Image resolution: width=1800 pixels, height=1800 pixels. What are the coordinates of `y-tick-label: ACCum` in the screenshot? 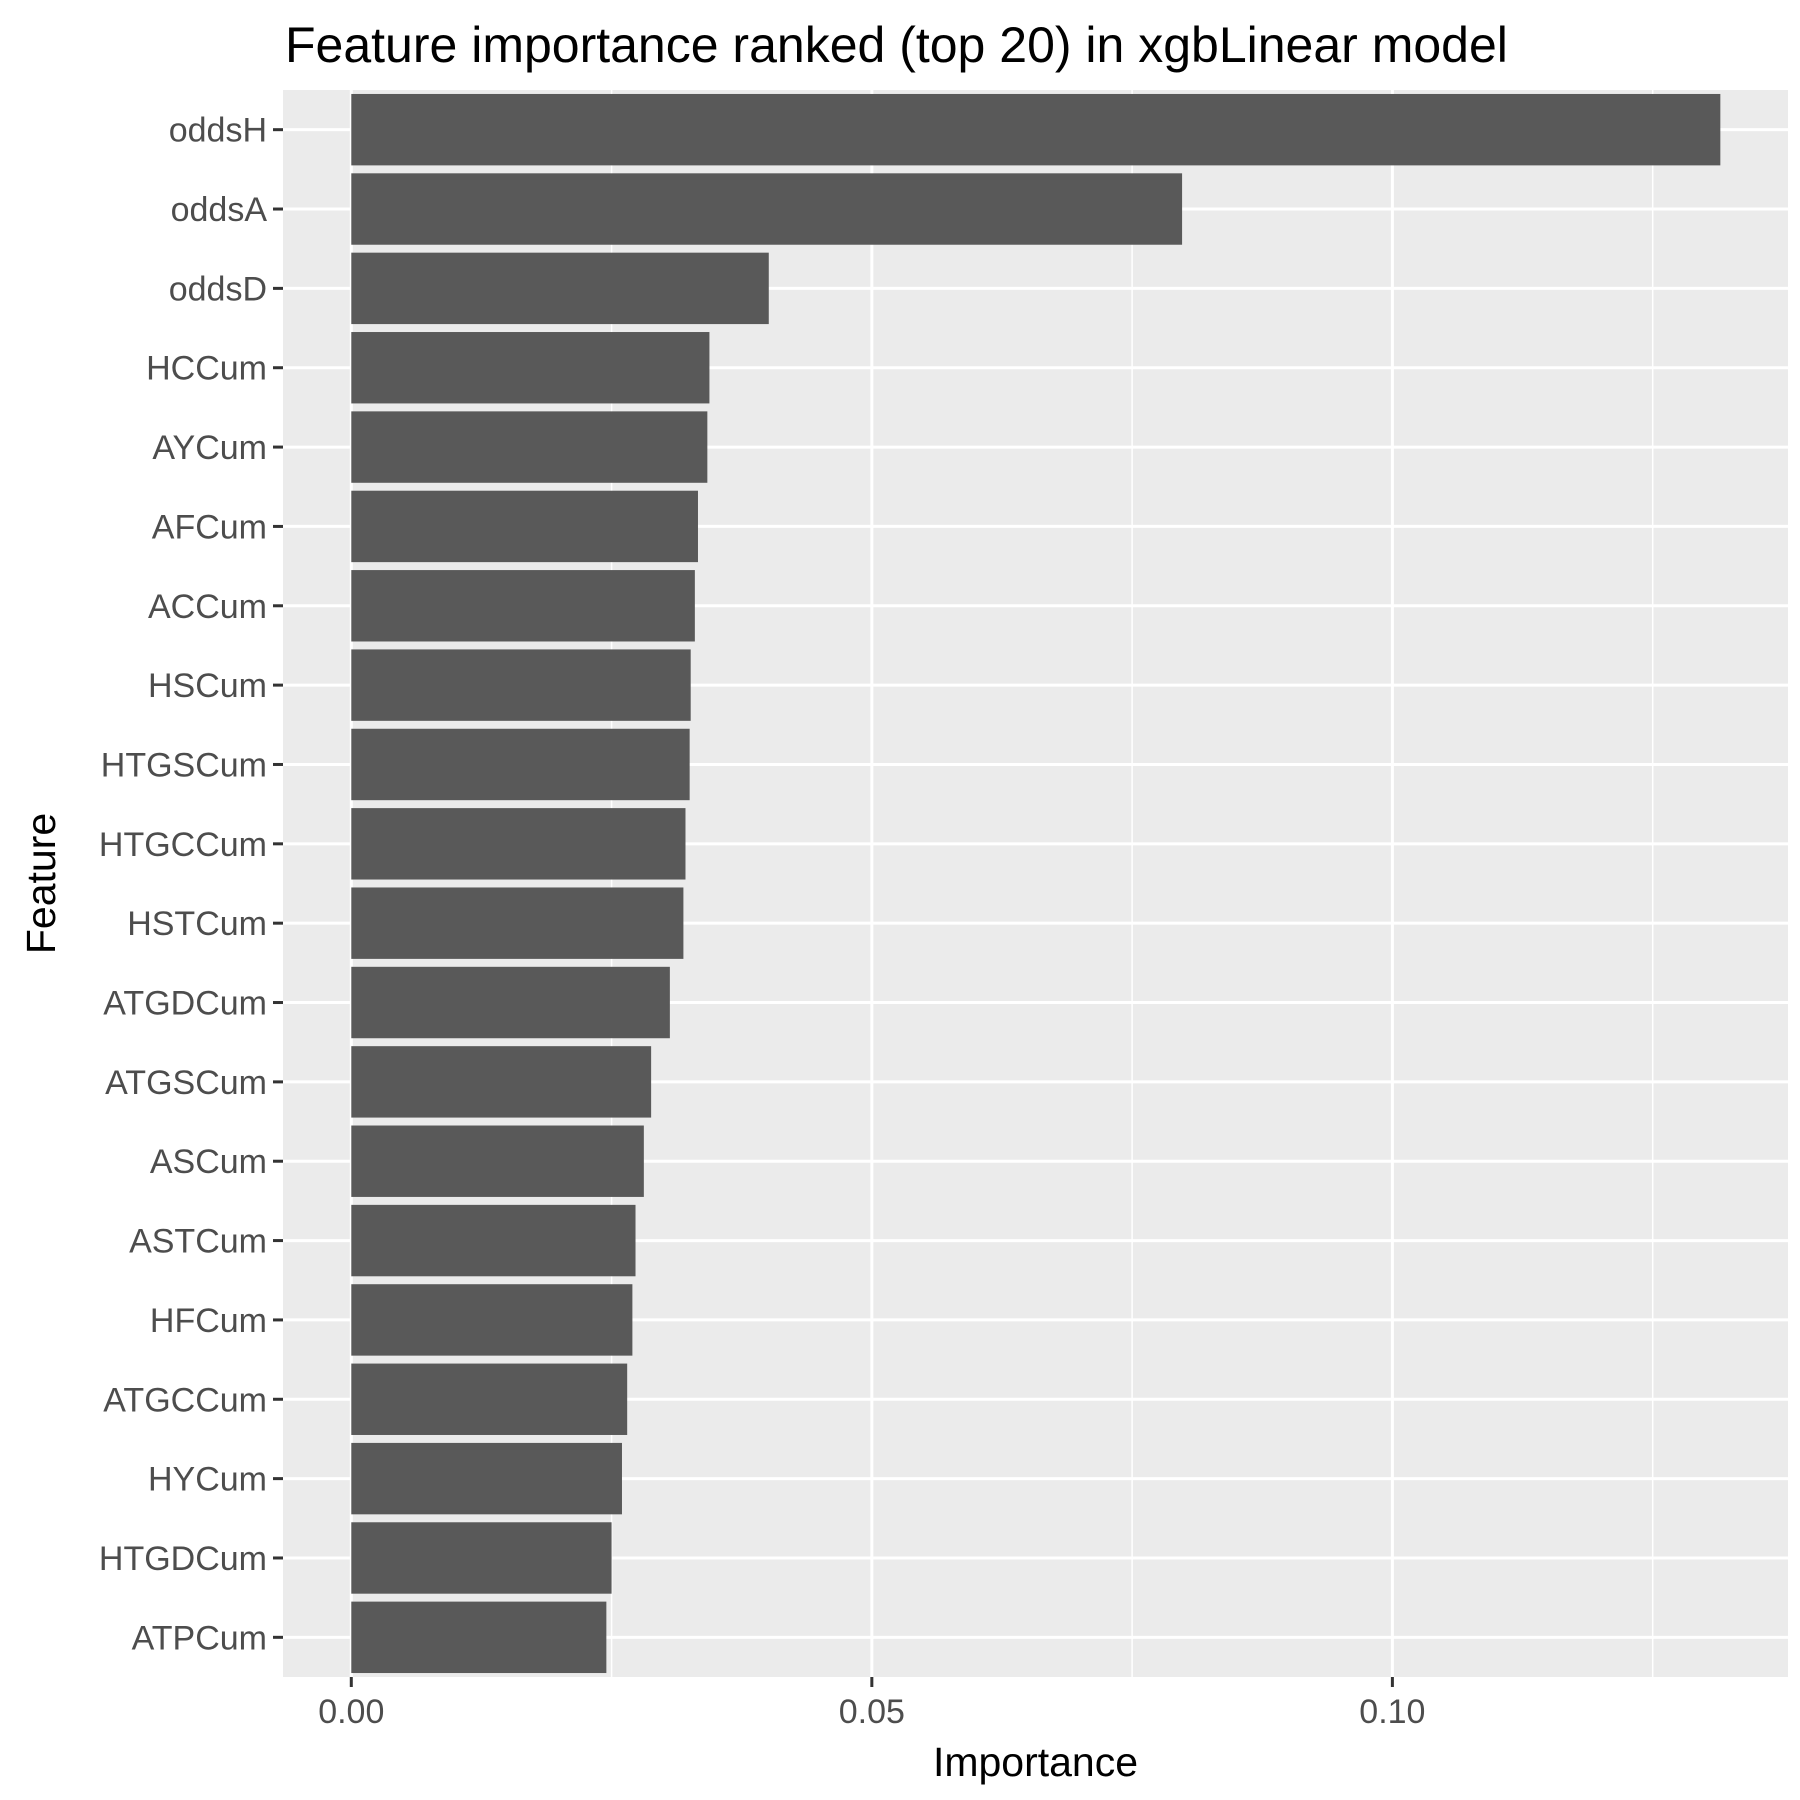 It's located at (207, 607).